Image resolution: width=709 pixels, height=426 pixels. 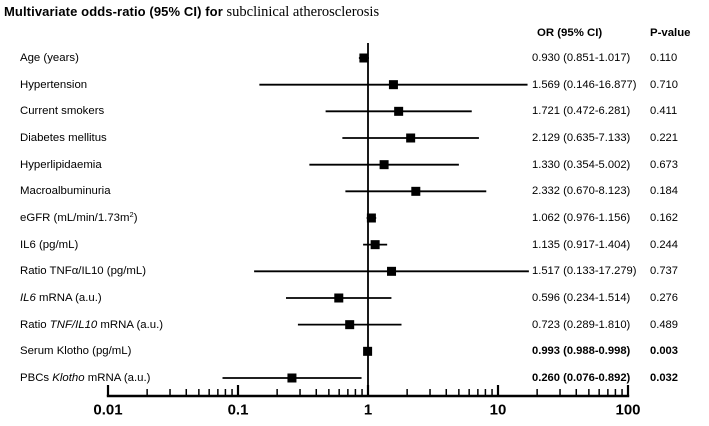 What do you see at coordinates (581, 324) in the screenshot?
I see `row-or-value: 0.723 (0.289-1.810)` at bounding box center [581, 324].